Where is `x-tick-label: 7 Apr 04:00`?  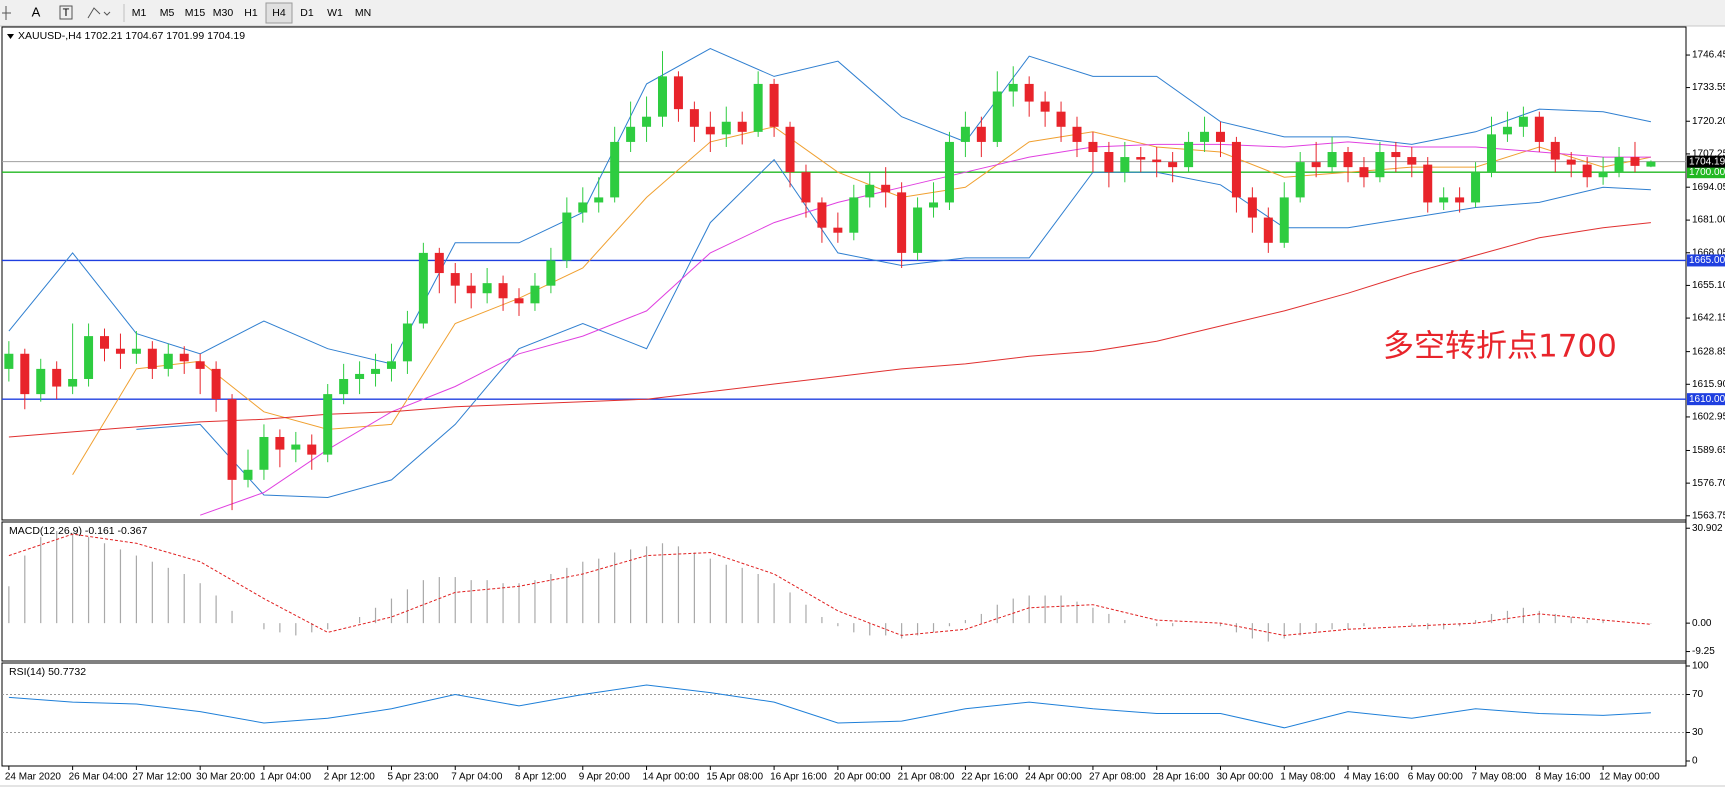
x-tick-label: 7 Apr 04:00 is located at coordinates (477, 777).